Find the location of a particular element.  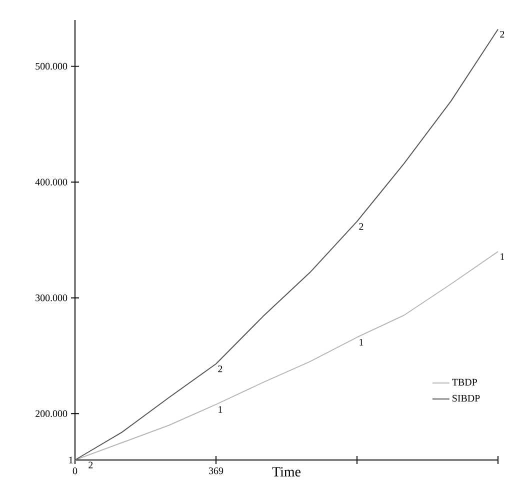

x-axis-title: Time is located at coordinates (286, 471).